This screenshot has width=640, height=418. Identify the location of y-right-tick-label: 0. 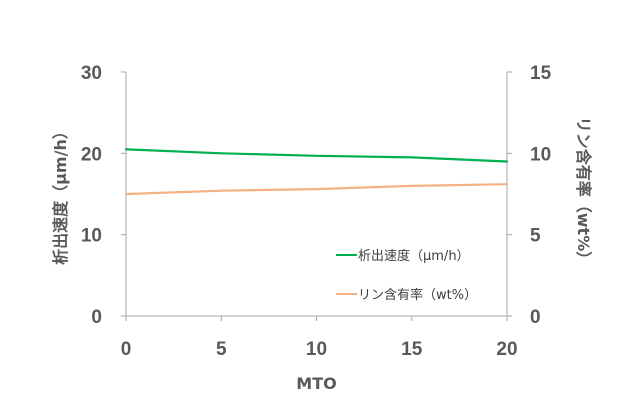
(535, 317).